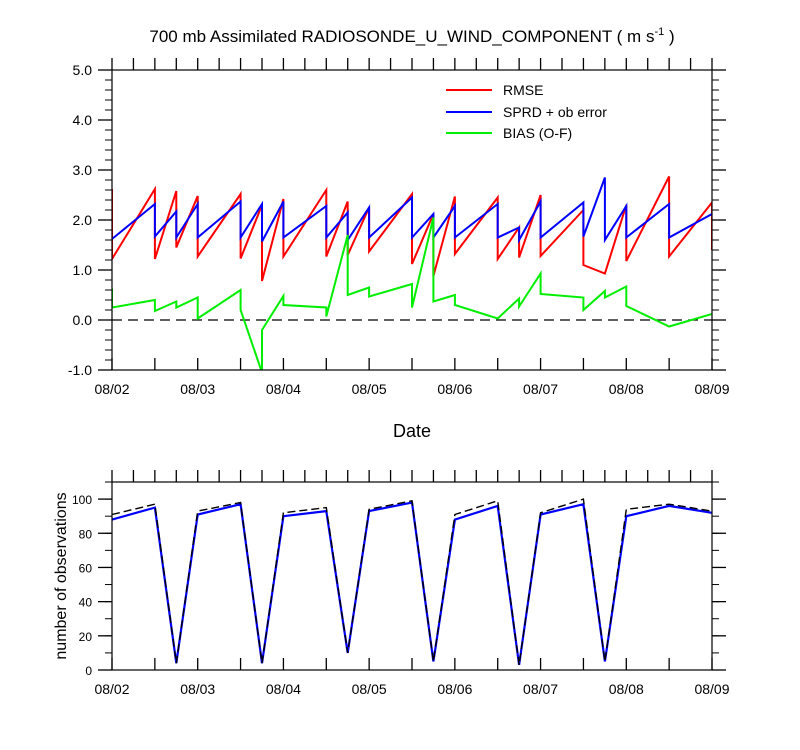 The width and height of the screenshot is (800, 750). Describe the element at coordinates (83, 270) in the screenshot. I see `y-tick-label: 1.0` at that location.